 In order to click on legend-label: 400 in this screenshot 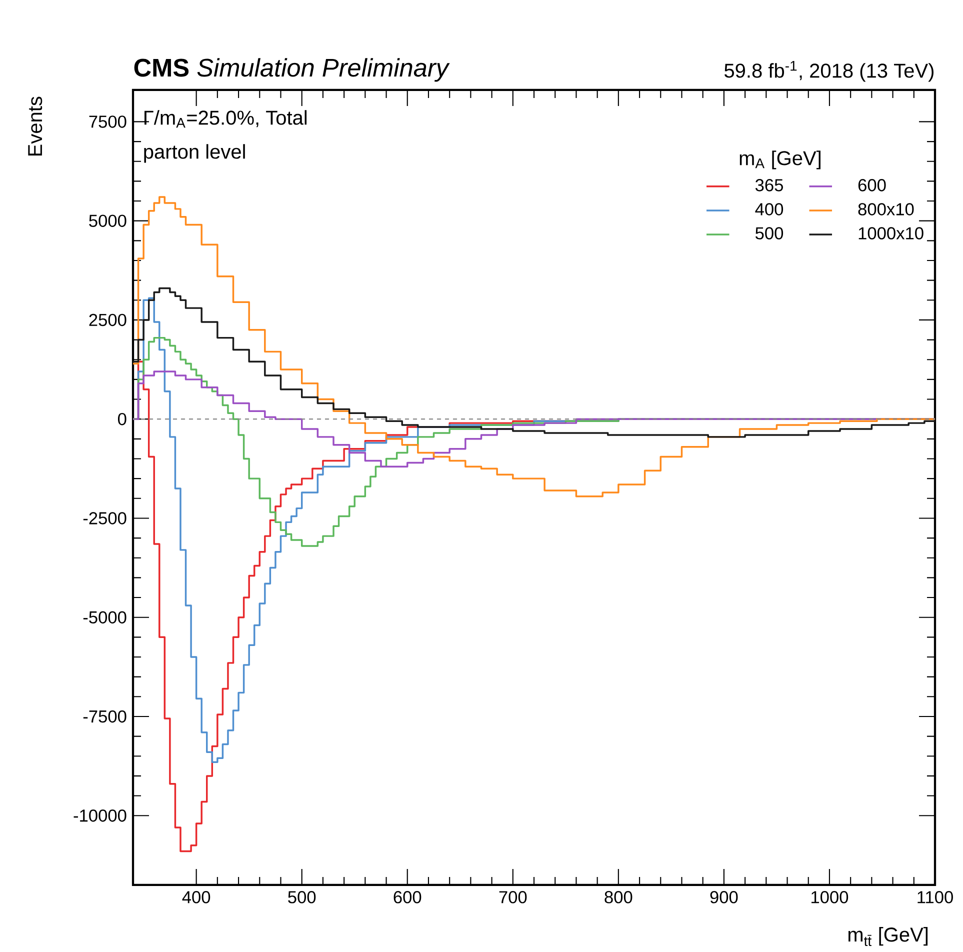, I will do `click(769, 209)`.